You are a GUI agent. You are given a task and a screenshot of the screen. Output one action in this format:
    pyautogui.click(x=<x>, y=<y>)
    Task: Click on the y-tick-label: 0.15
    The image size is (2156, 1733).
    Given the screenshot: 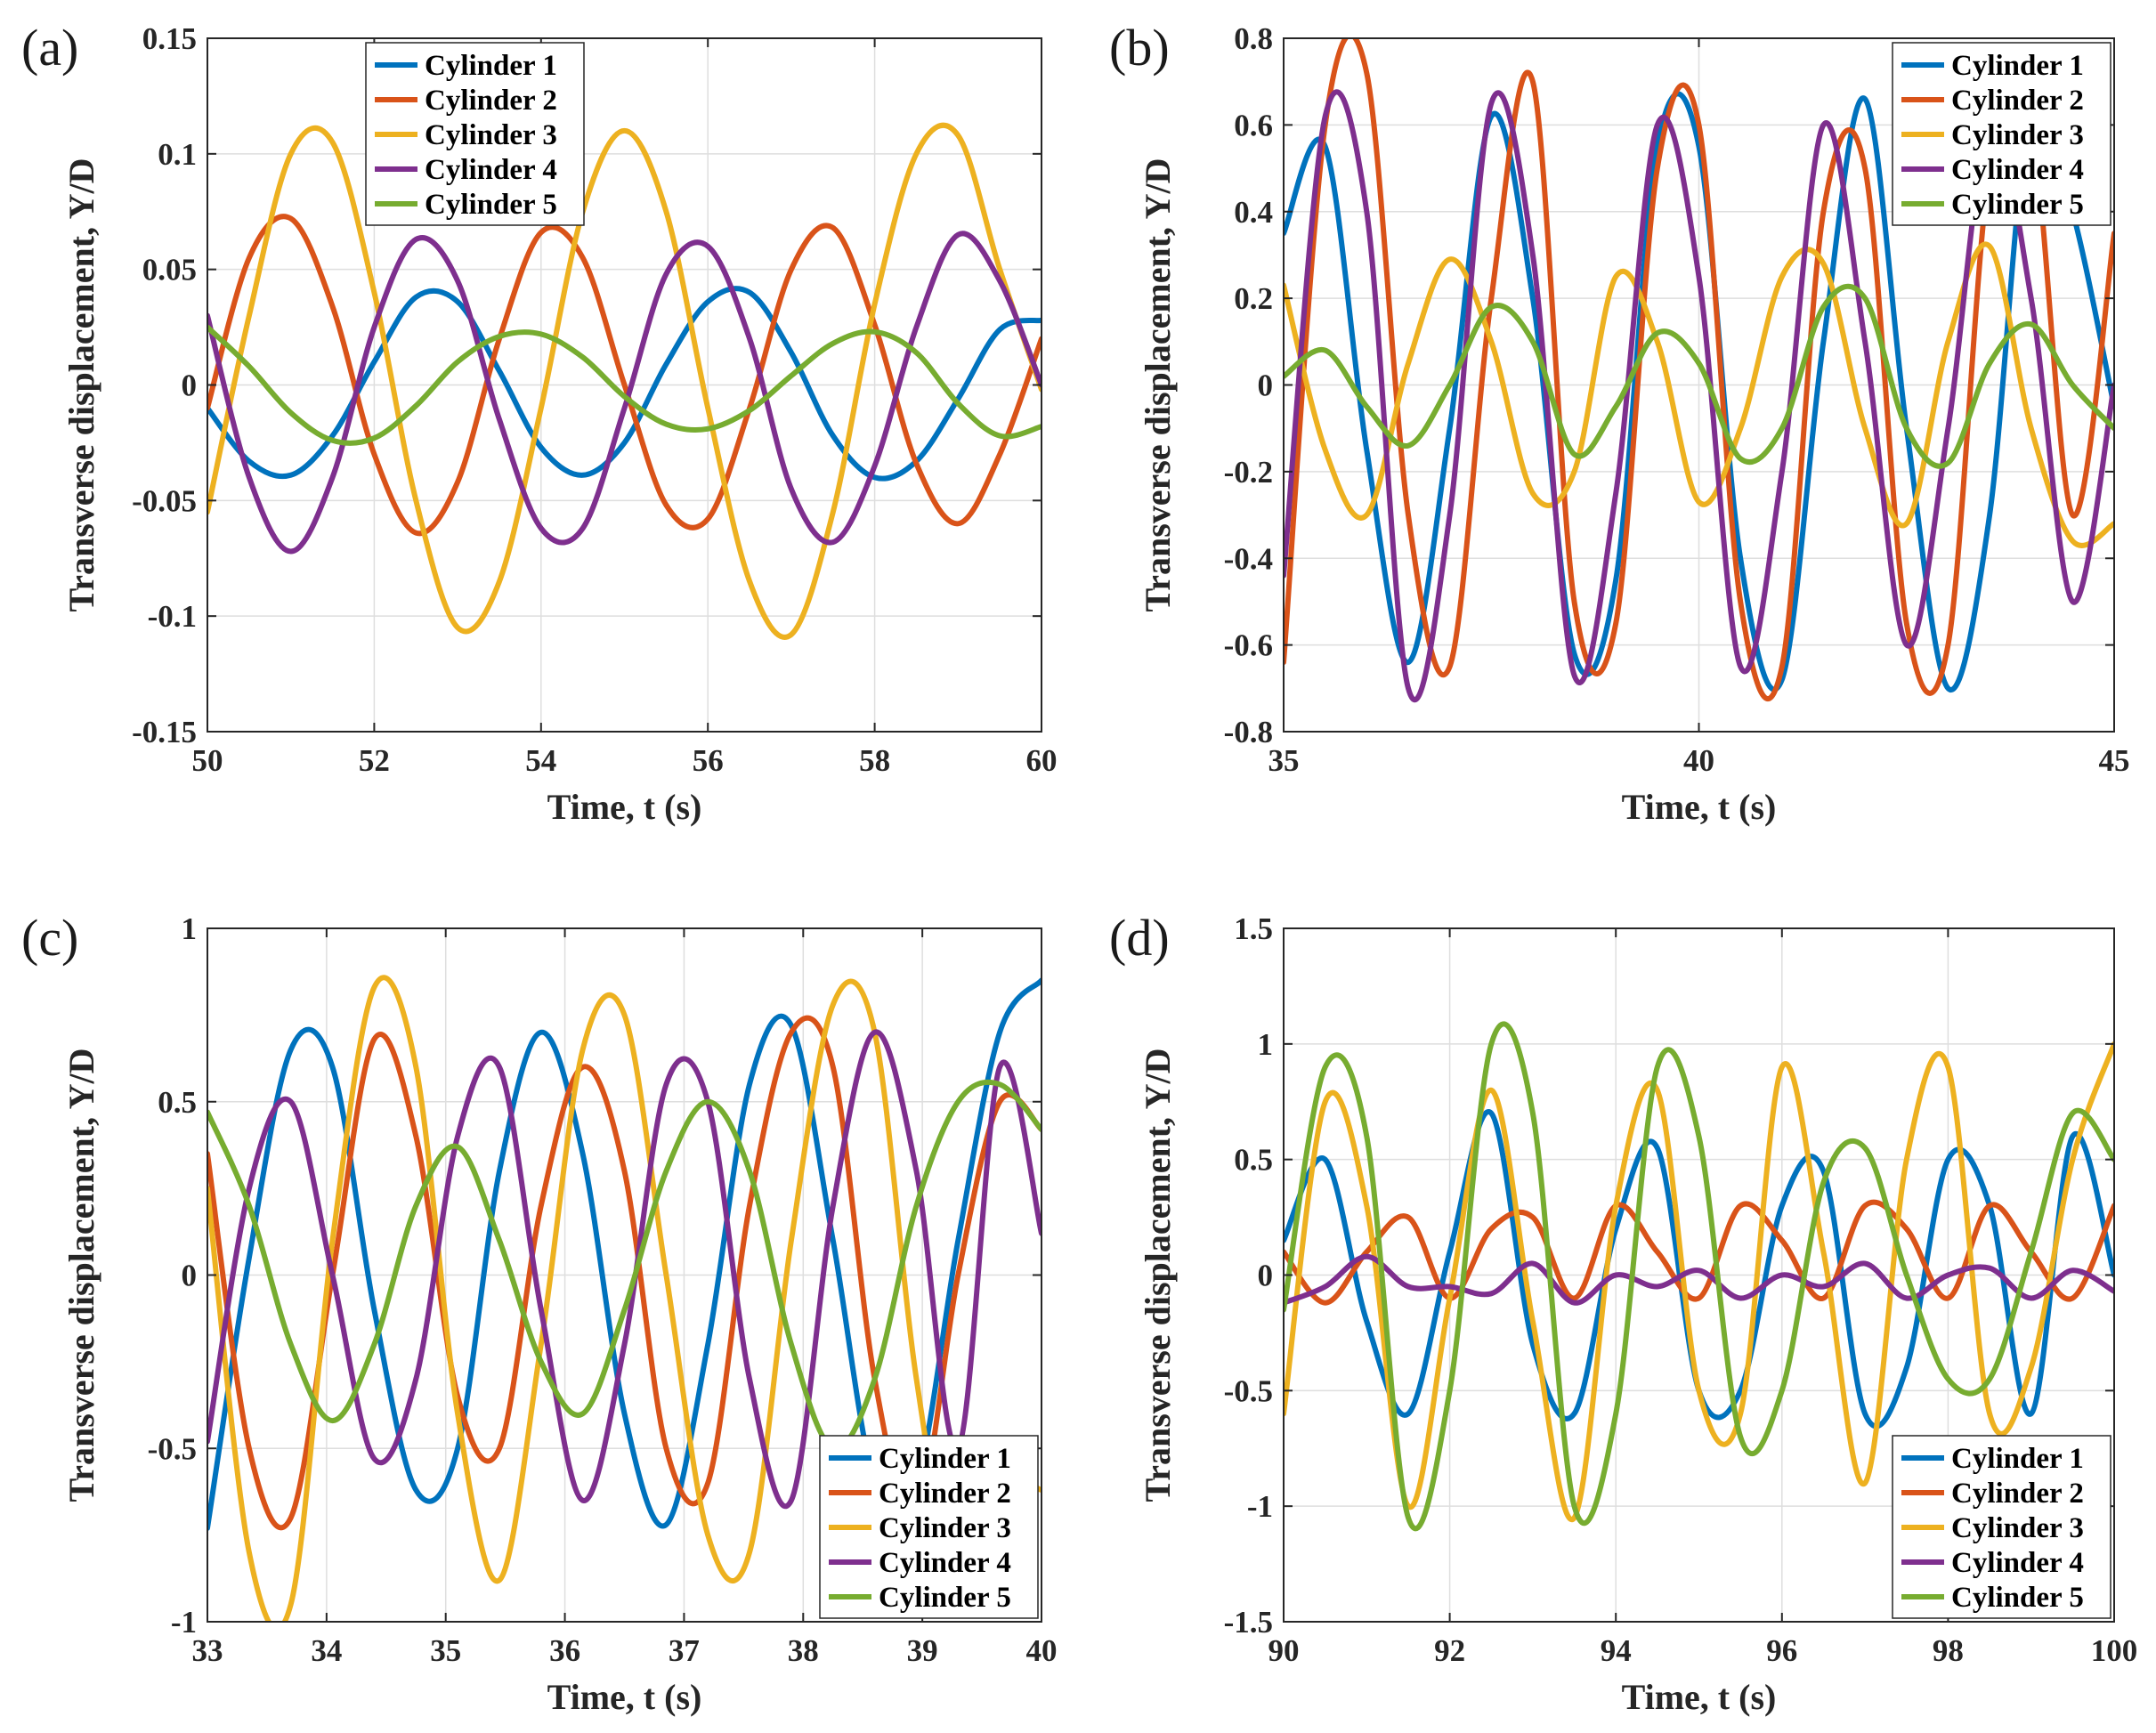 What is the action you would take?
    pyautogui.click(x=169, y=38)
    